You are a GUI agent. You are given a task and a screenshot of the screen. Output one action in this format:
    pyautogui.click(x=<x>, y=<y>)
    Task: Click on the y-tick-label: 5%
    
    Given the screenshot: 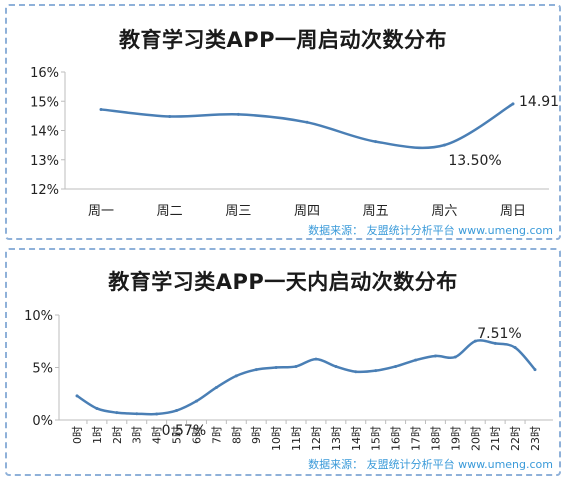 What is the action you would take?
    pyautogui.click(x=42, y=369)
    